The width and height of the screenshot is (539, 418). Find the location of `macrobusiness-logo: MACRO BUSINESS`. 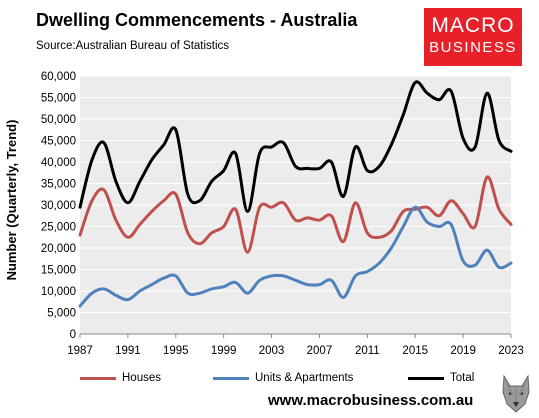

macrobusiness-logo: MACRO BUSINESS is located at coordinates (473, 37).